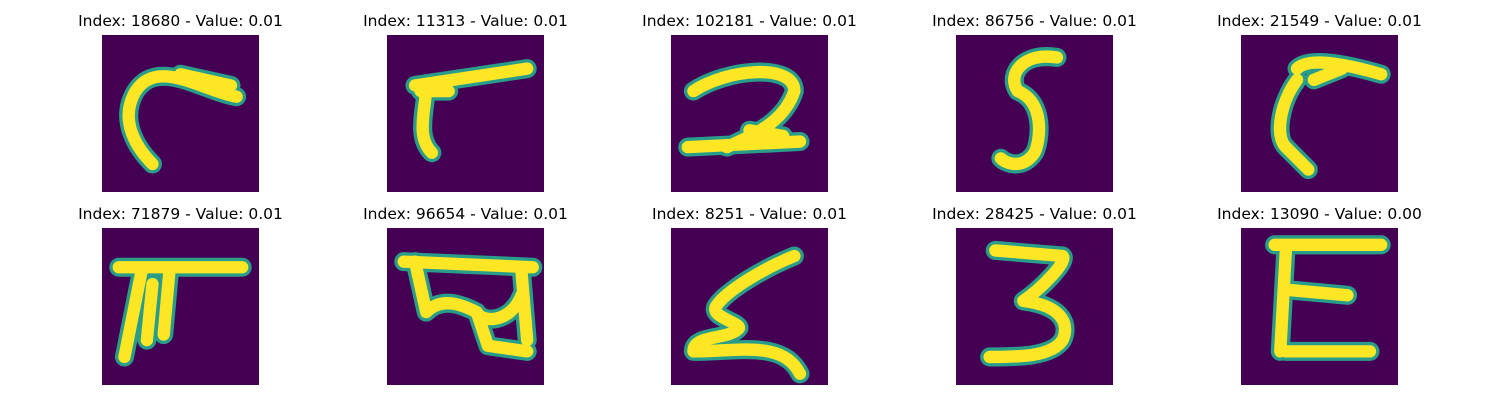 The width and height of the screenshot is (1500, 404). Describe the element at coordinates (465, 214) in the screenshot. I see `panel-title: Index: 96654 - Value: 0.01` at that location.